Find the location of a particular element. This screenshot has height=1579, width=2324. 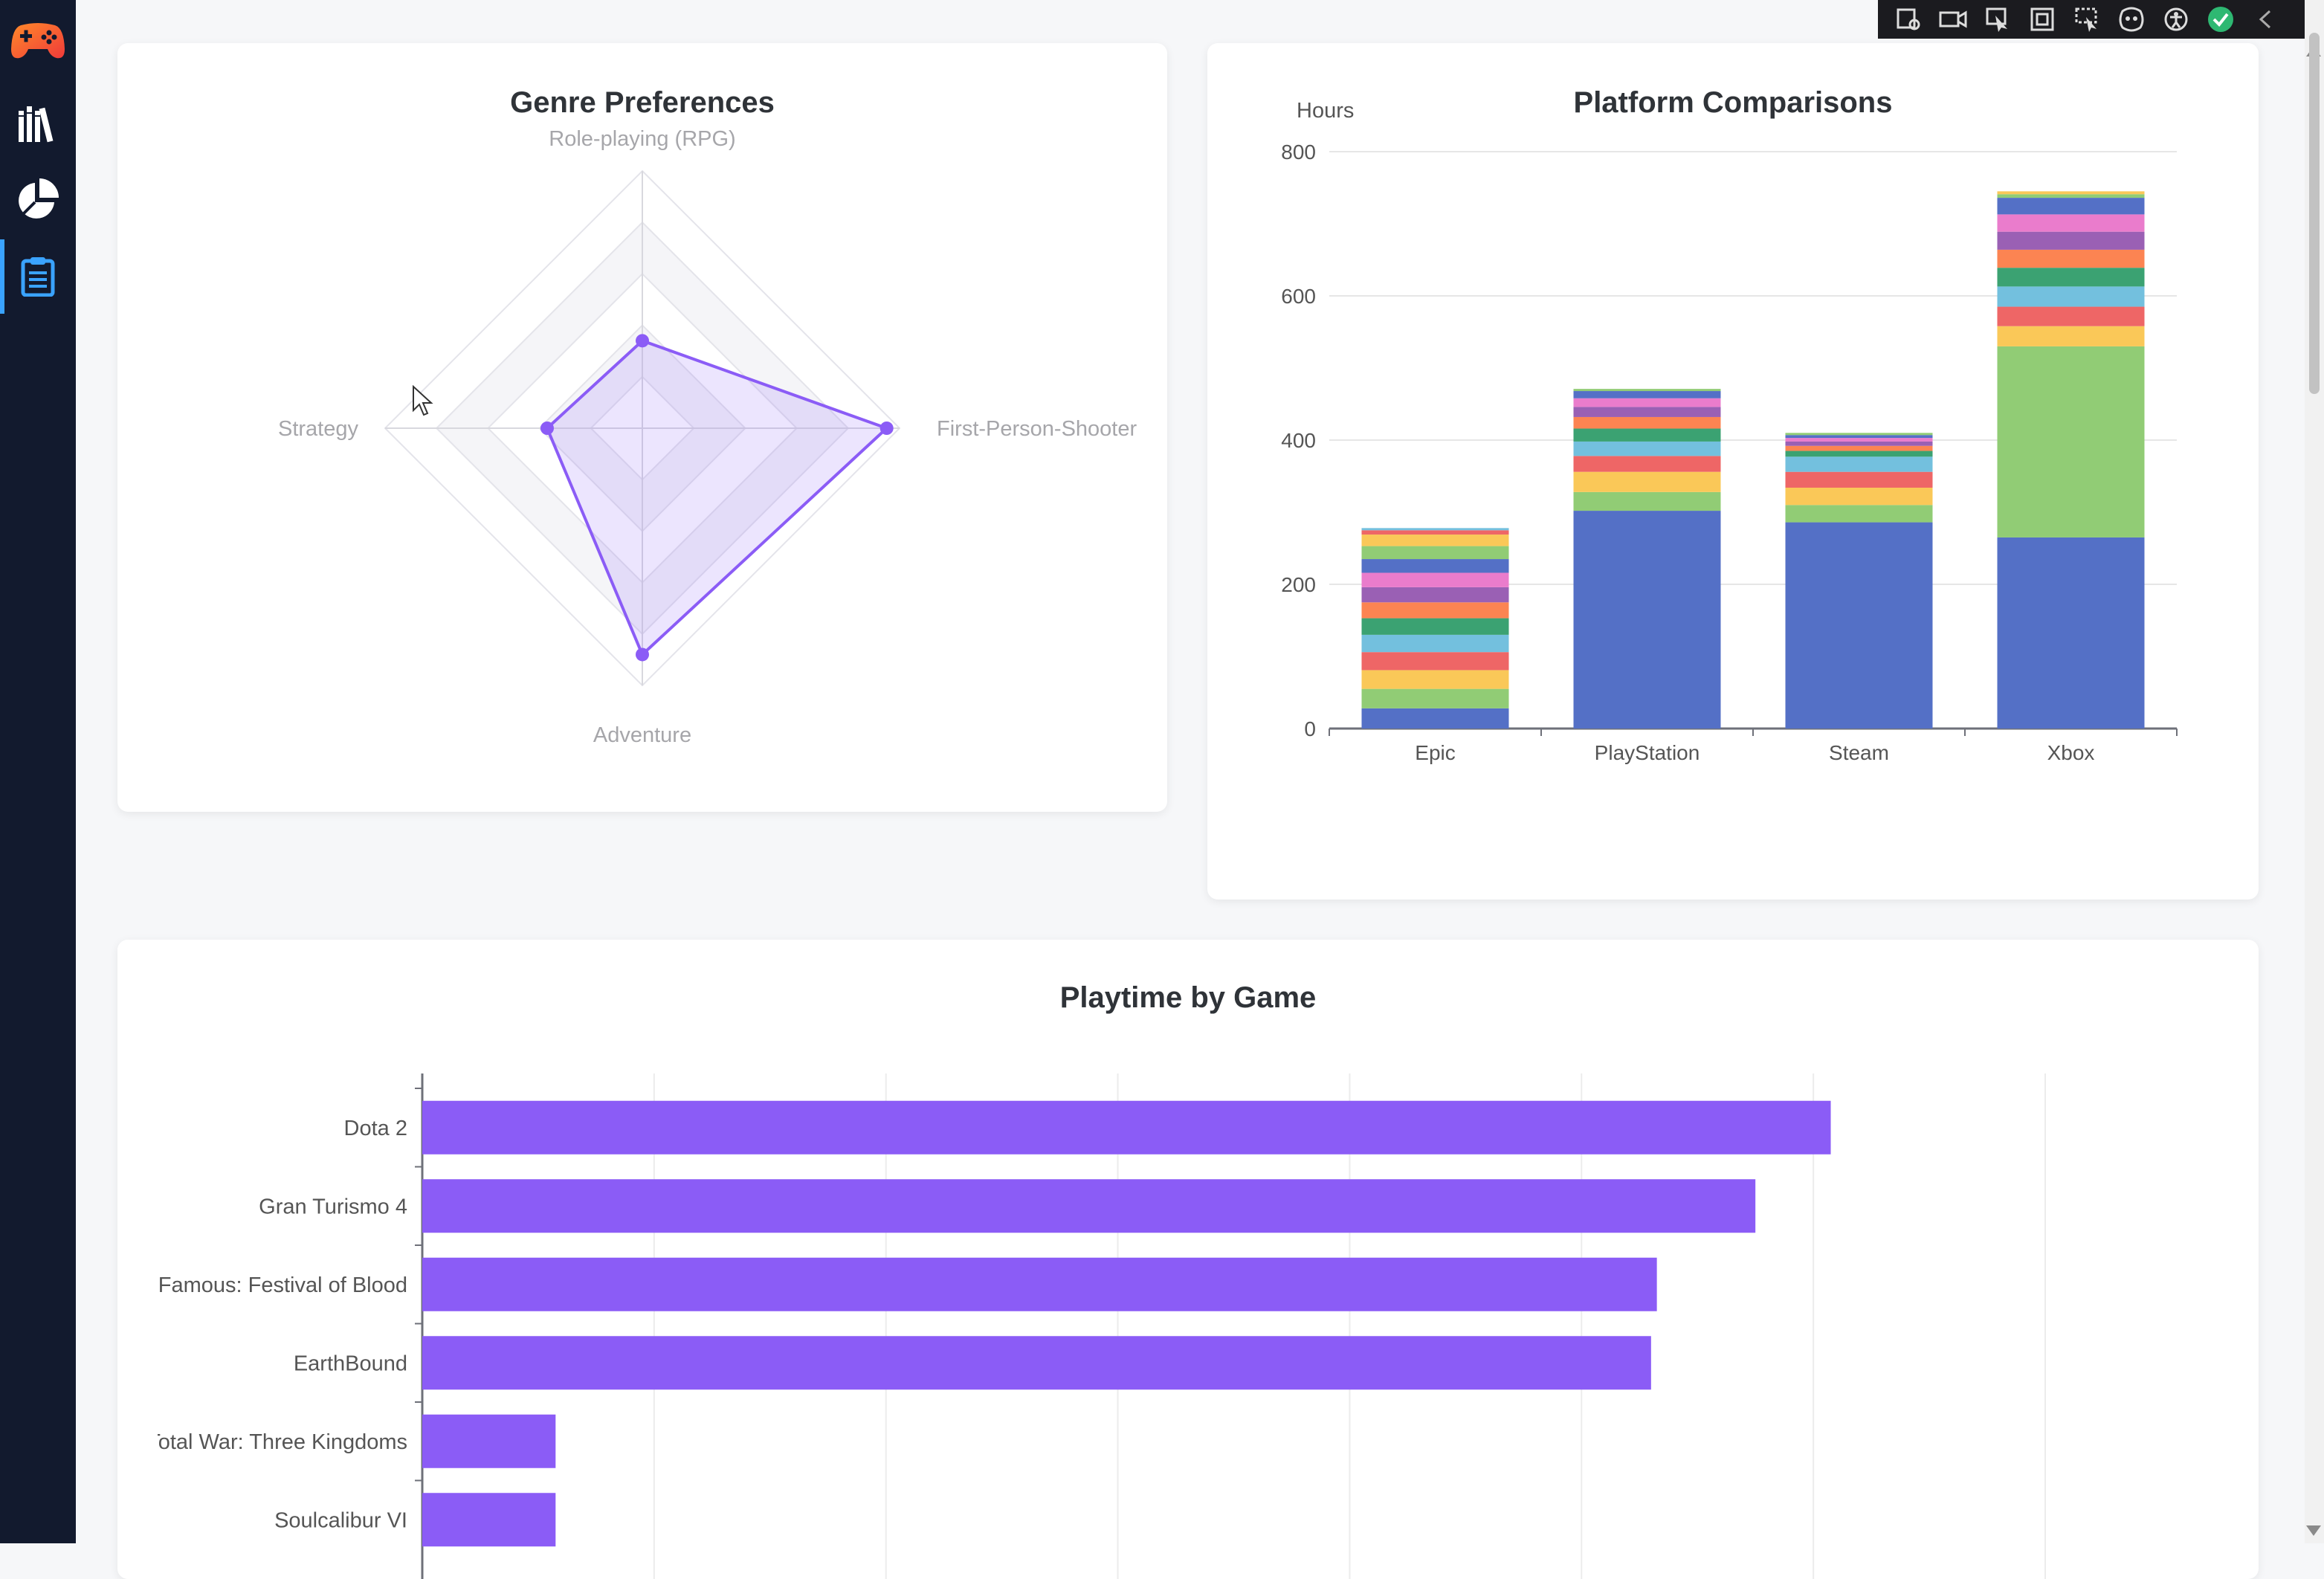

inspect-icon is located at coordinates (1908, 19).